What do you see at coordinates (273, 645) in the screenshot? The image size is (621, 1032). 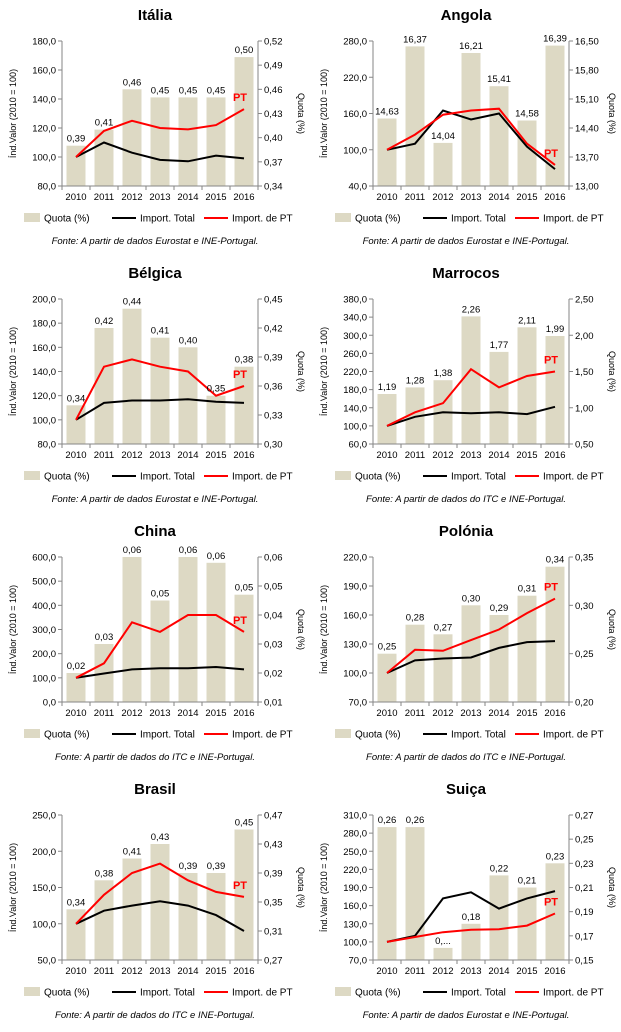 I see `right-tick-label: 0,03` at bounding box center [273, 645].